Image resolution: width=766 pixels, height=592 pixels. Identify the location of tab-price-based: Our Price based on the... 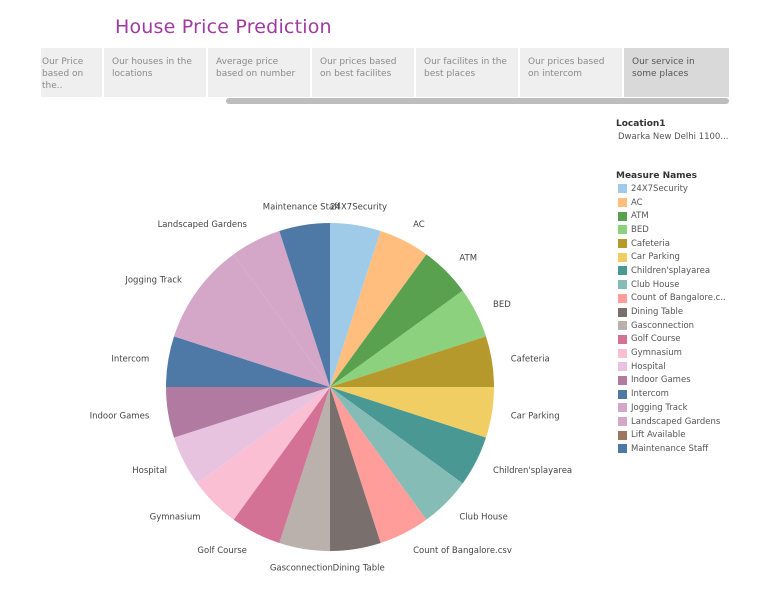
(72, 72).